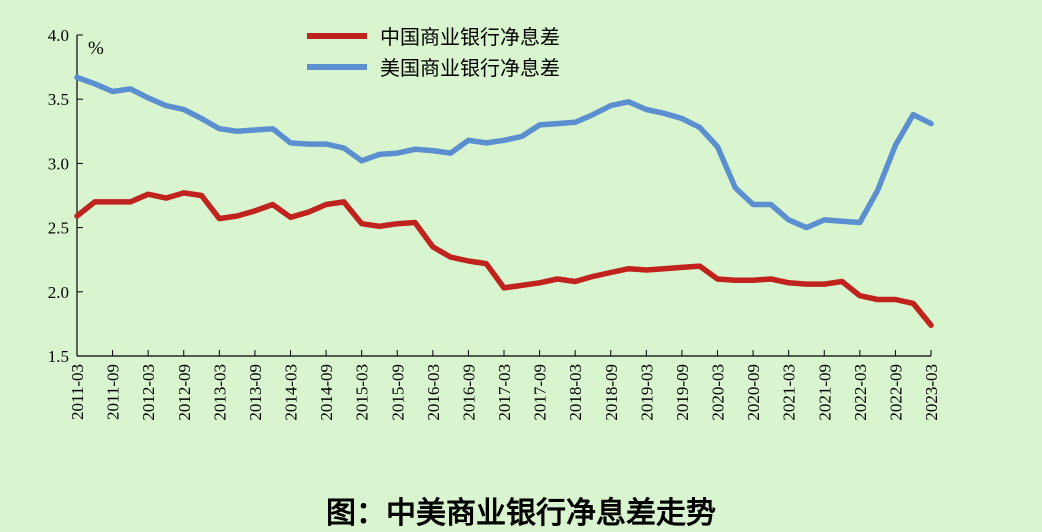 This screenshot has height=532, width=1042. Describe the element at coordinates (397, 392) in the screenshot. I see `x-tick-label: 2015-09` at that location.